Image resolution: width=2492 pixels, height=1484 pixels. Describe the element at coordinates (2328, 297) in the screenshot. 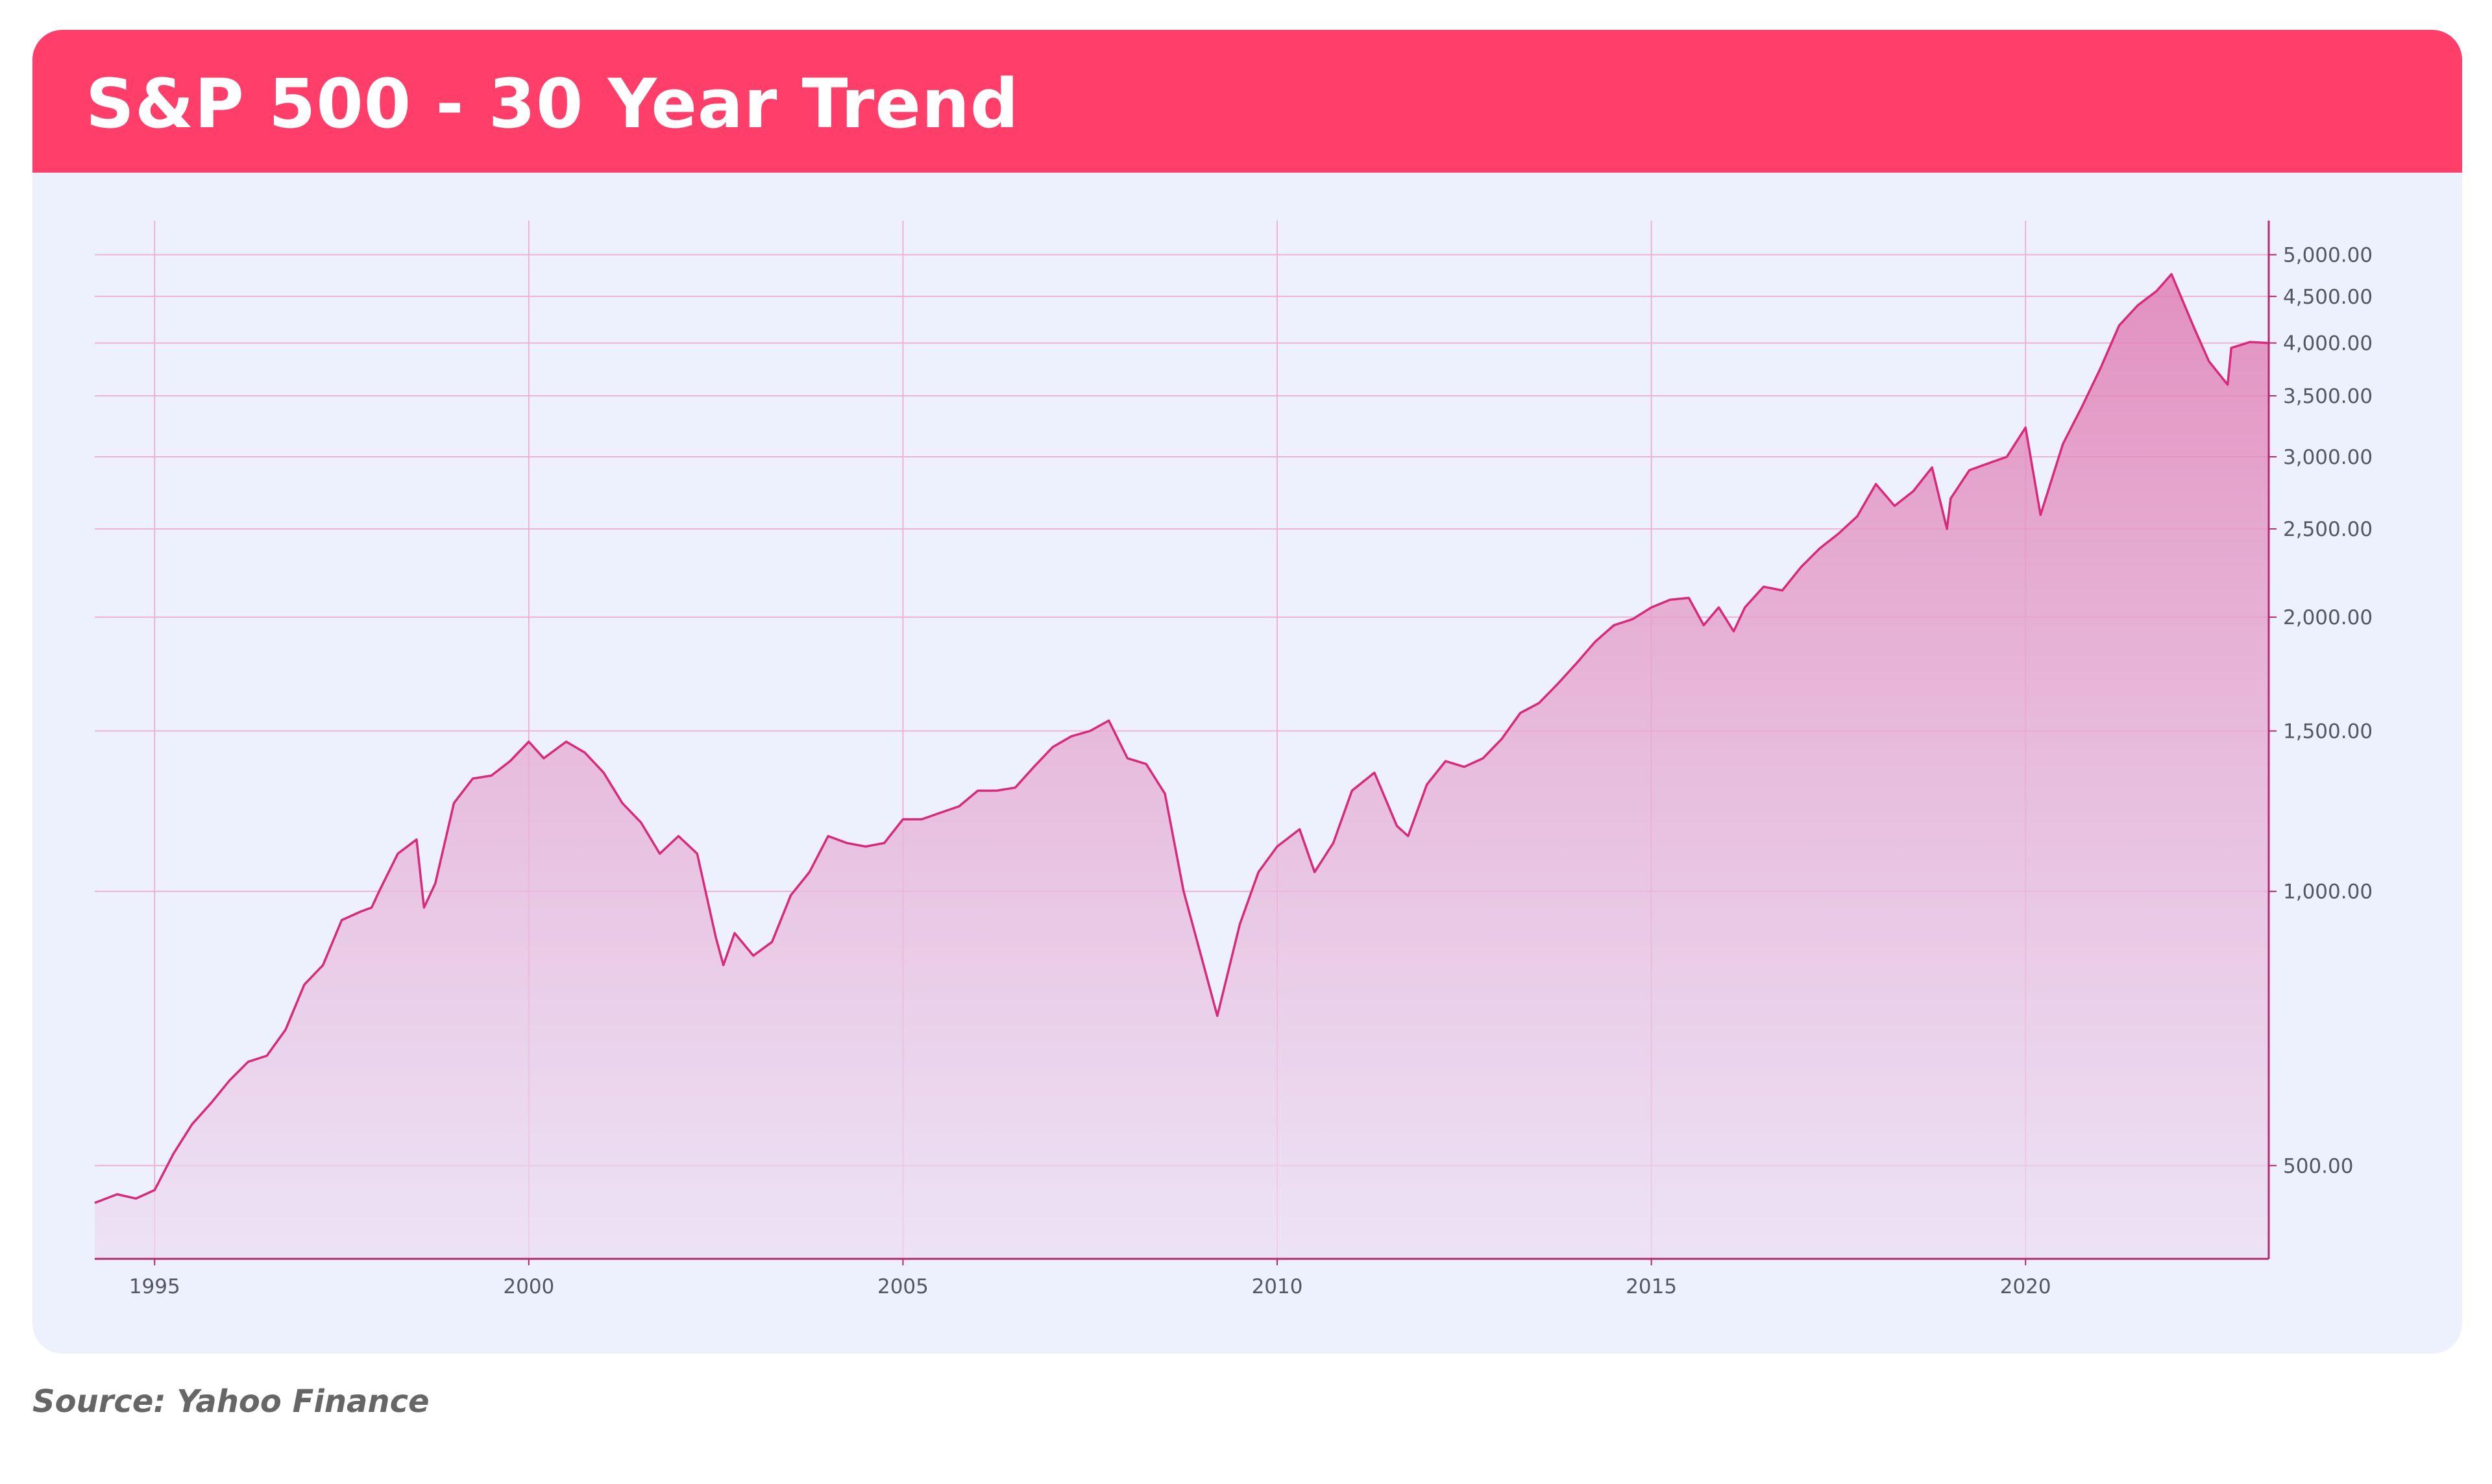

I see `y-tick-label: 4,500.00` at that location.